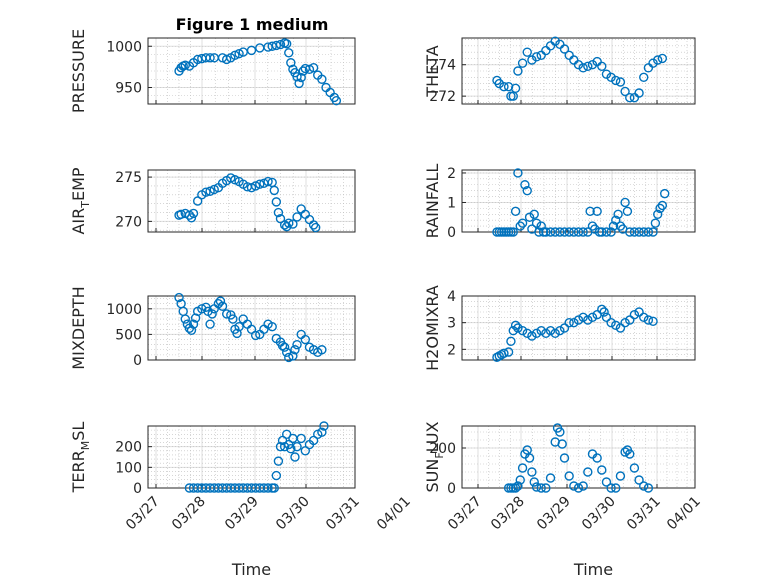  I want to click on y-tick-label: 950, so click(128, 89).